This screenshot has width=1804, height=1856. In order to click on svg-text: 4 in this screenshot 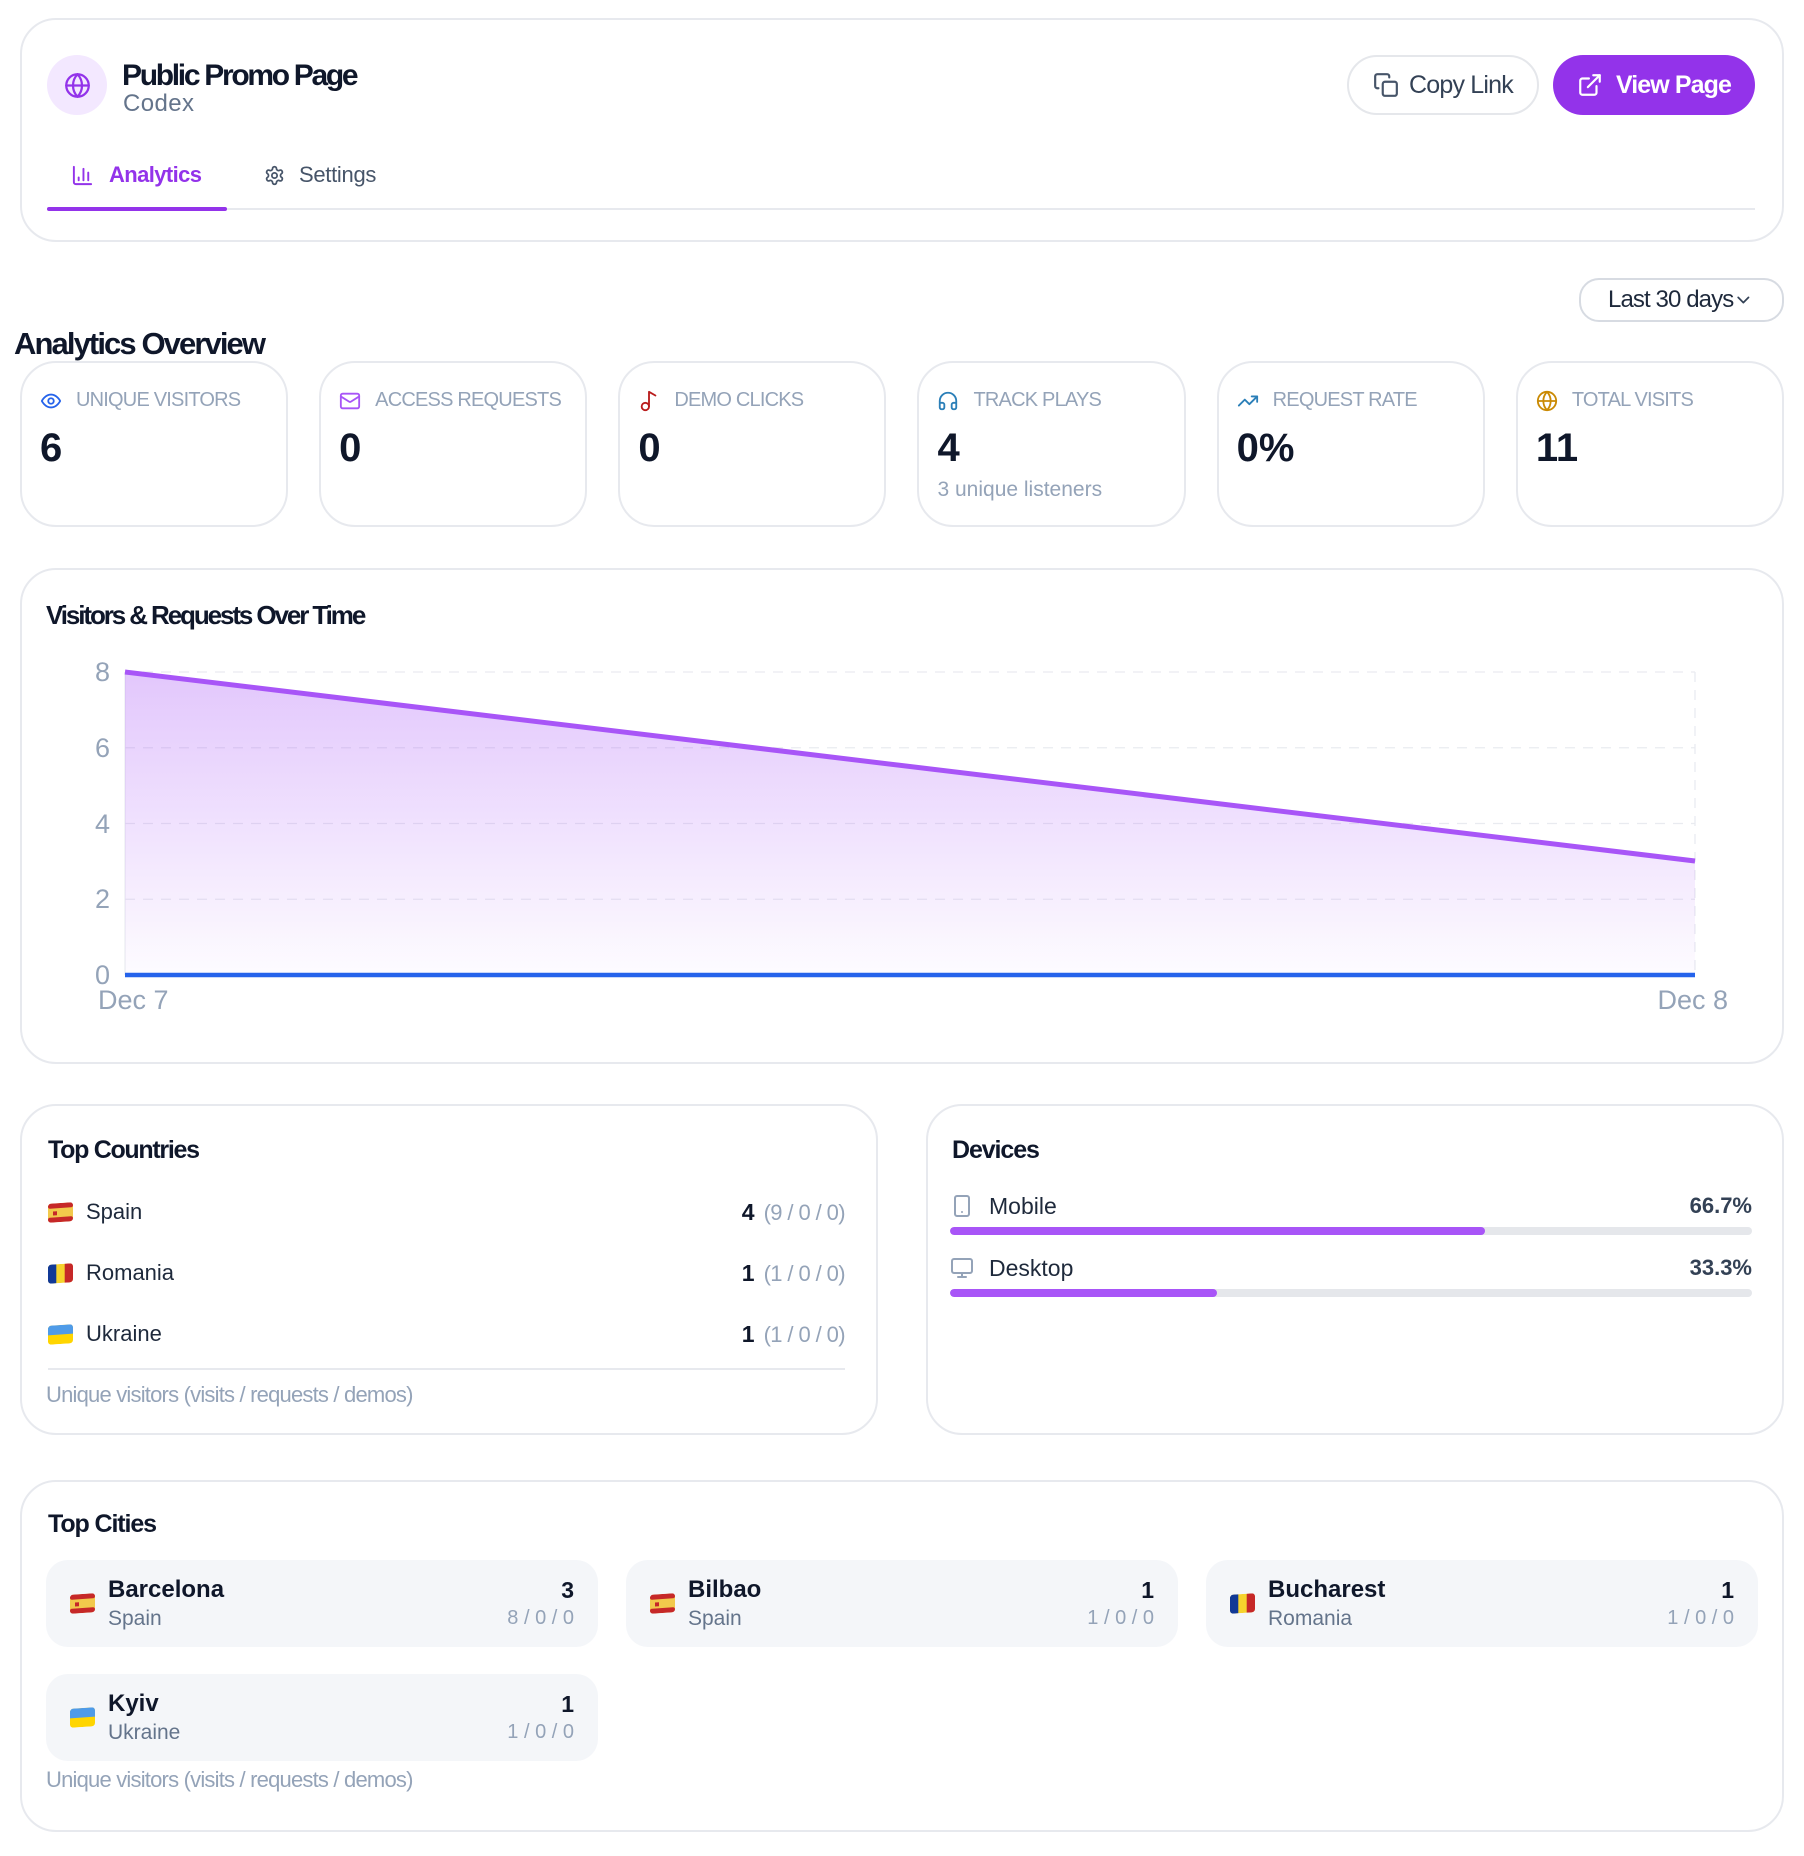, I will do `click(102, 824)`.